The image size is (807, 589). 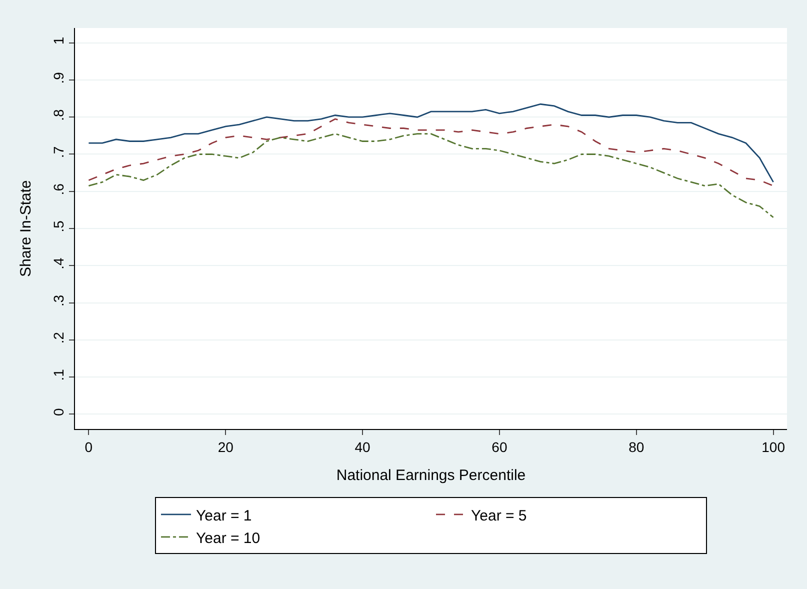 What do you see at coordinates (58, 263) in the screenshot?
I see `y-tick-label: .4` at bounding box center [58, 263].